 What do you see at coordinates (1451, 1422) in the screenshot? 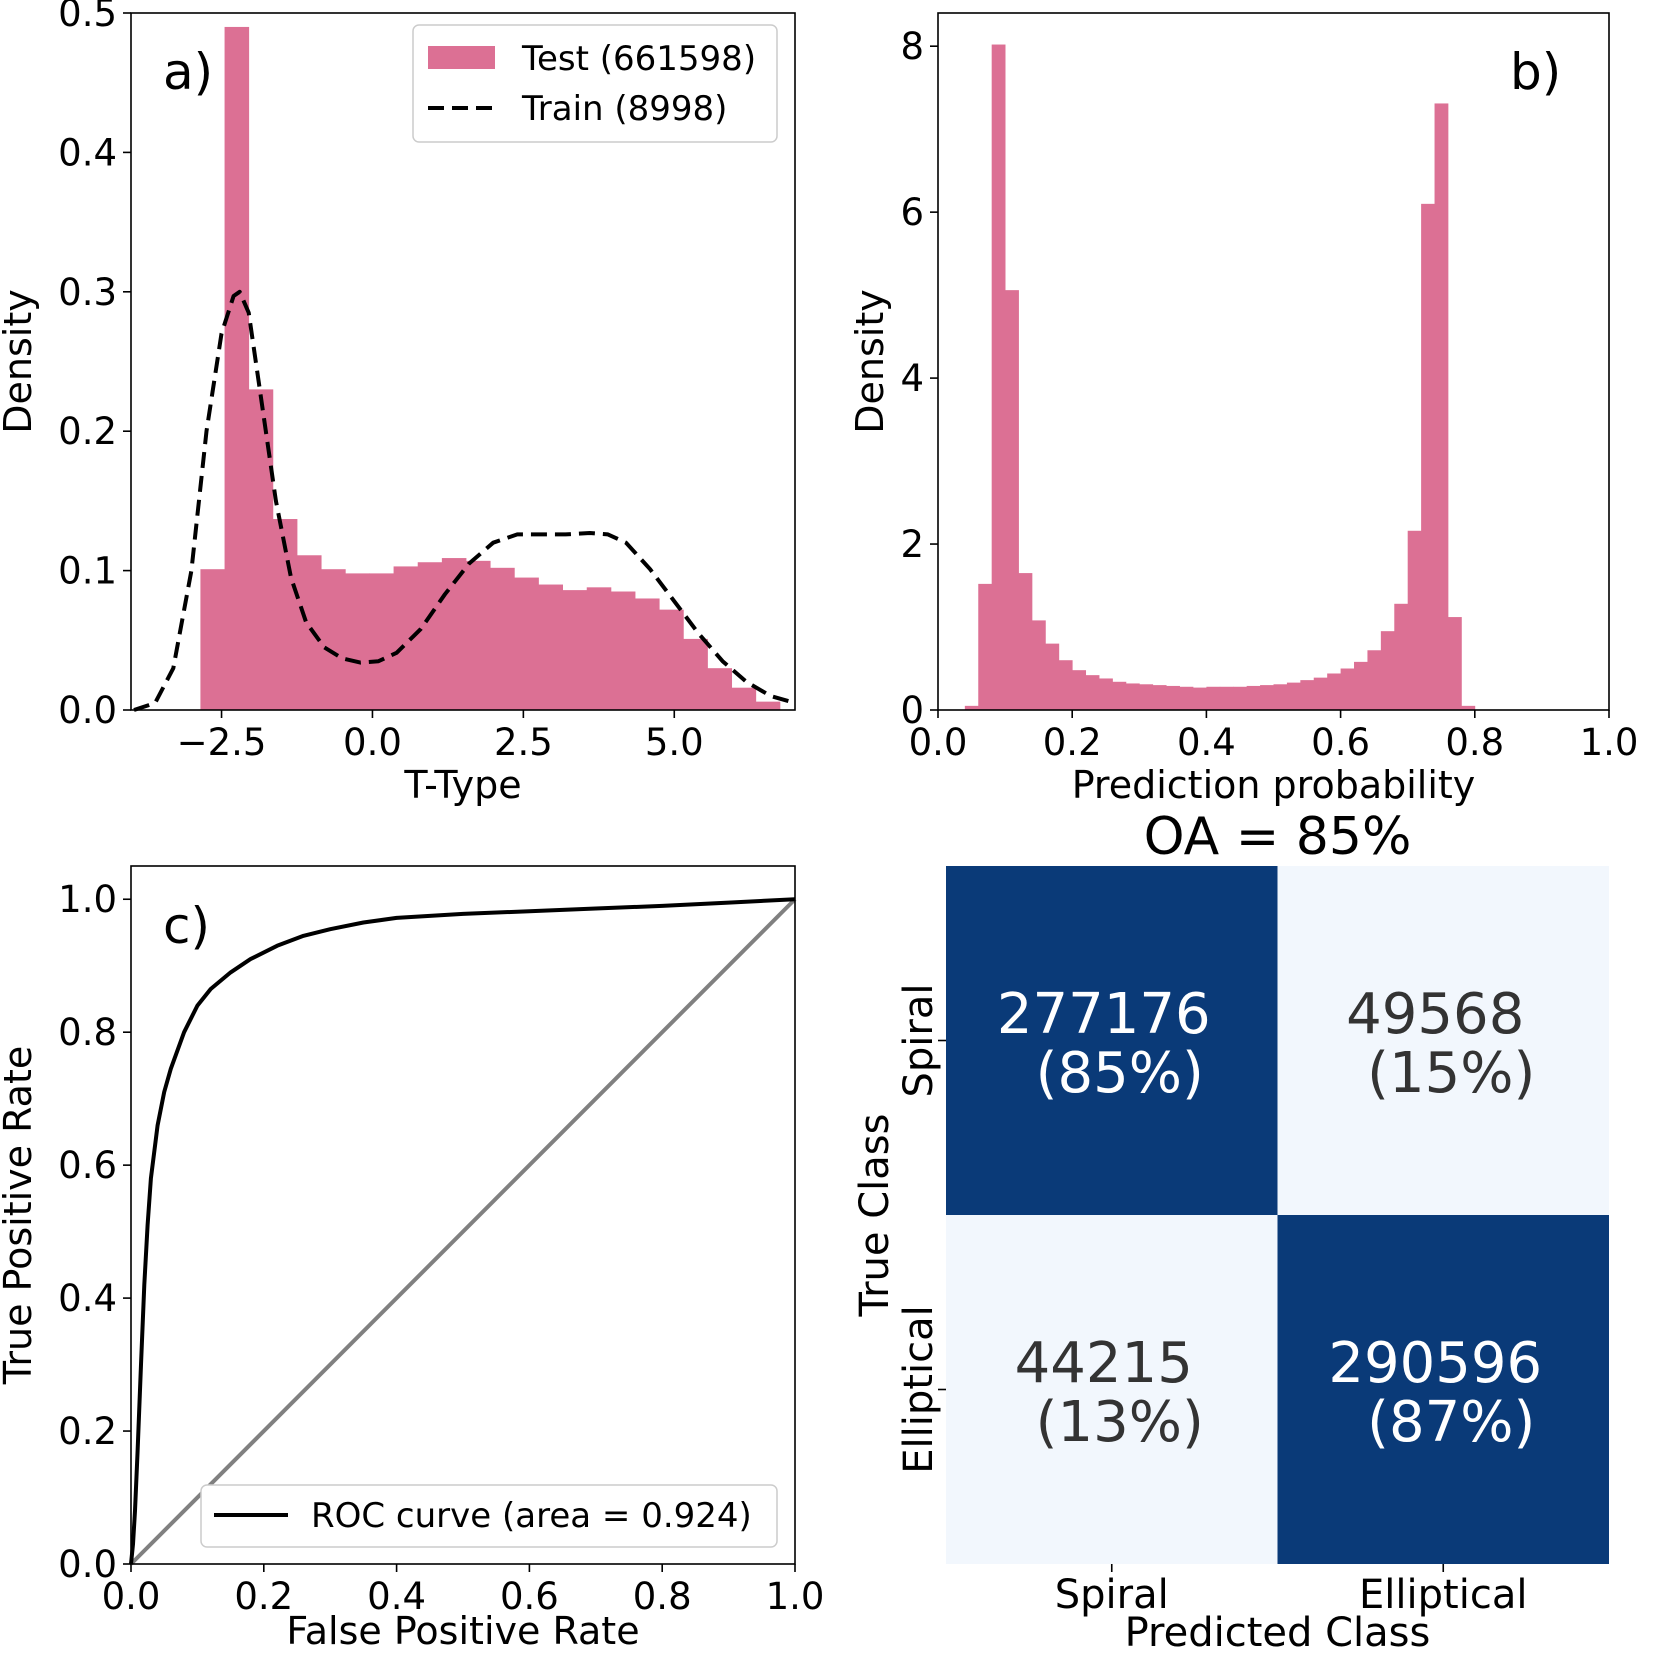
I see `cell-percent: (87%)` at bounding box center [1451, 1422].